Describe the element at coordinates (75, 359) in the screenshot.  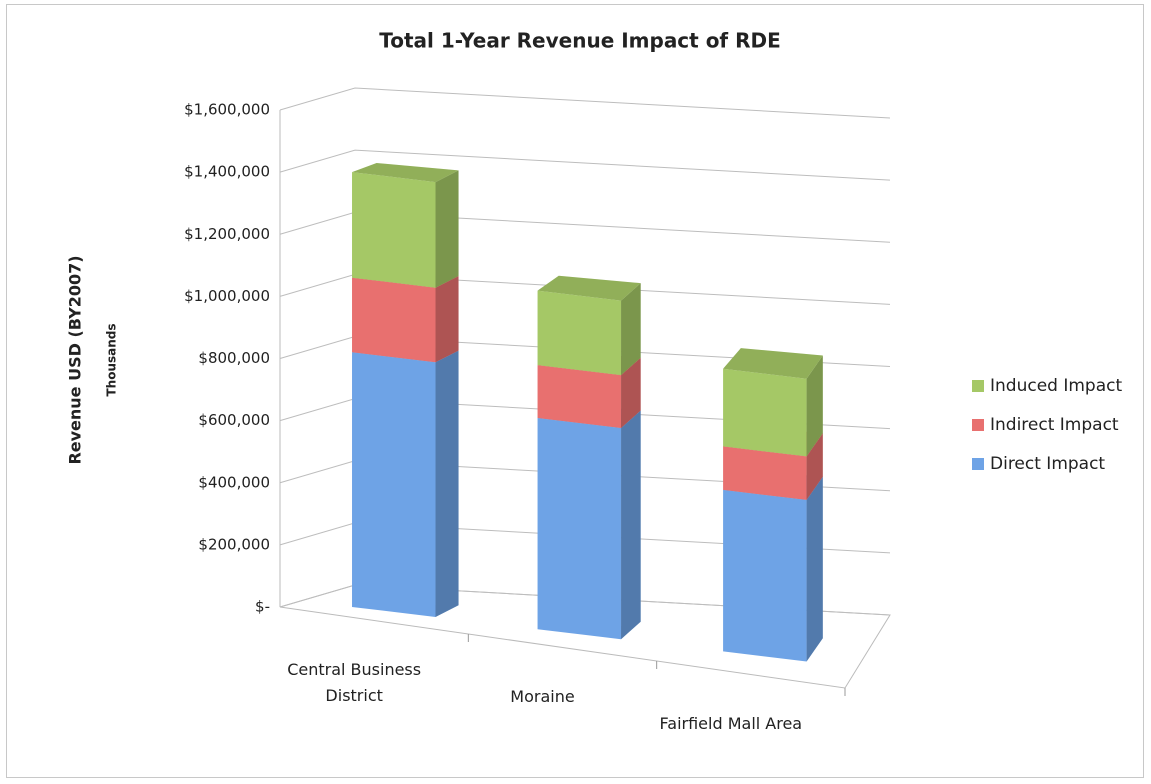
I see `y-axis-label: Revenue USD (BY2007)` at that location.